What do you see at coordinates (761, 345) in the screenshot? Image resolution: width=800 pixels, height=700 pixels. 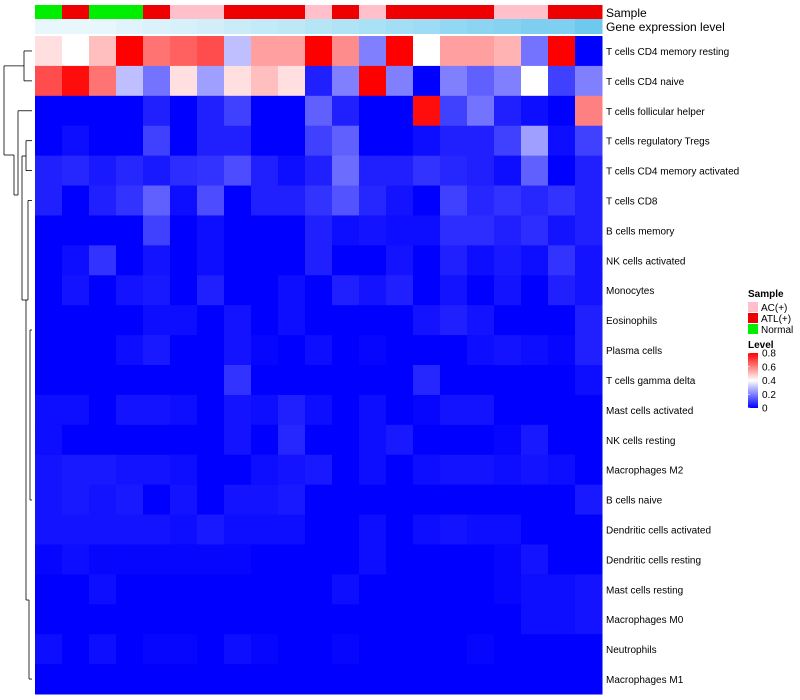 I see `level-legend-title: Level` at bounding box center [761, 345].